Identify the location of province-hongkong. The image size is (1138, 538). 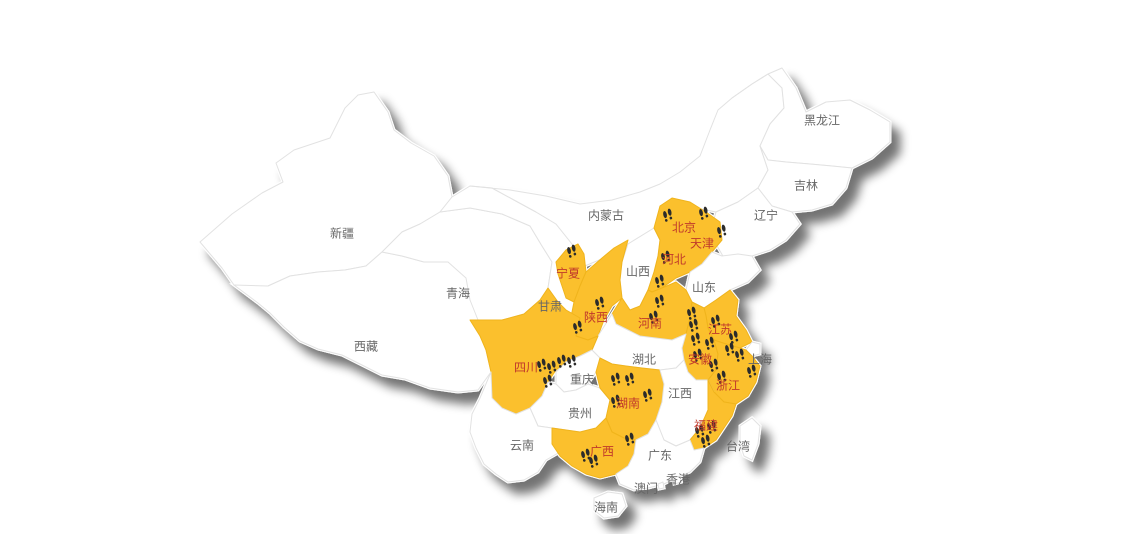
(677, 480).